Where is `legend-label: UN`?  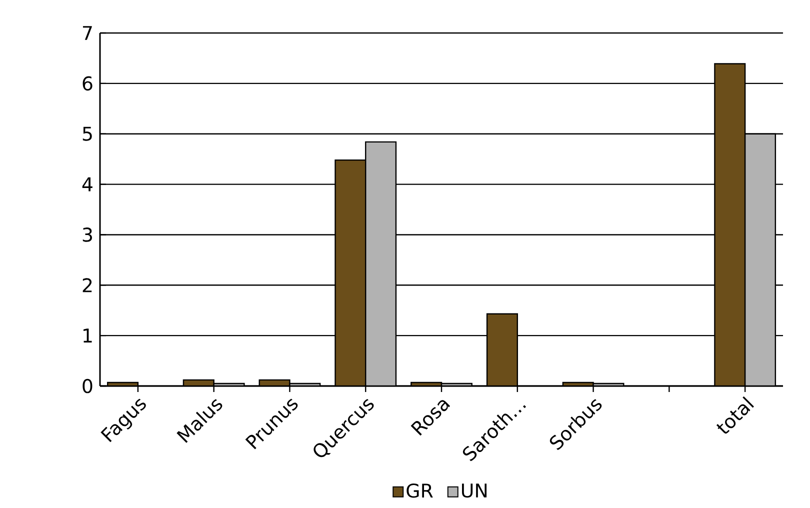 legend-label: UN is located at coordinates (474, 491).